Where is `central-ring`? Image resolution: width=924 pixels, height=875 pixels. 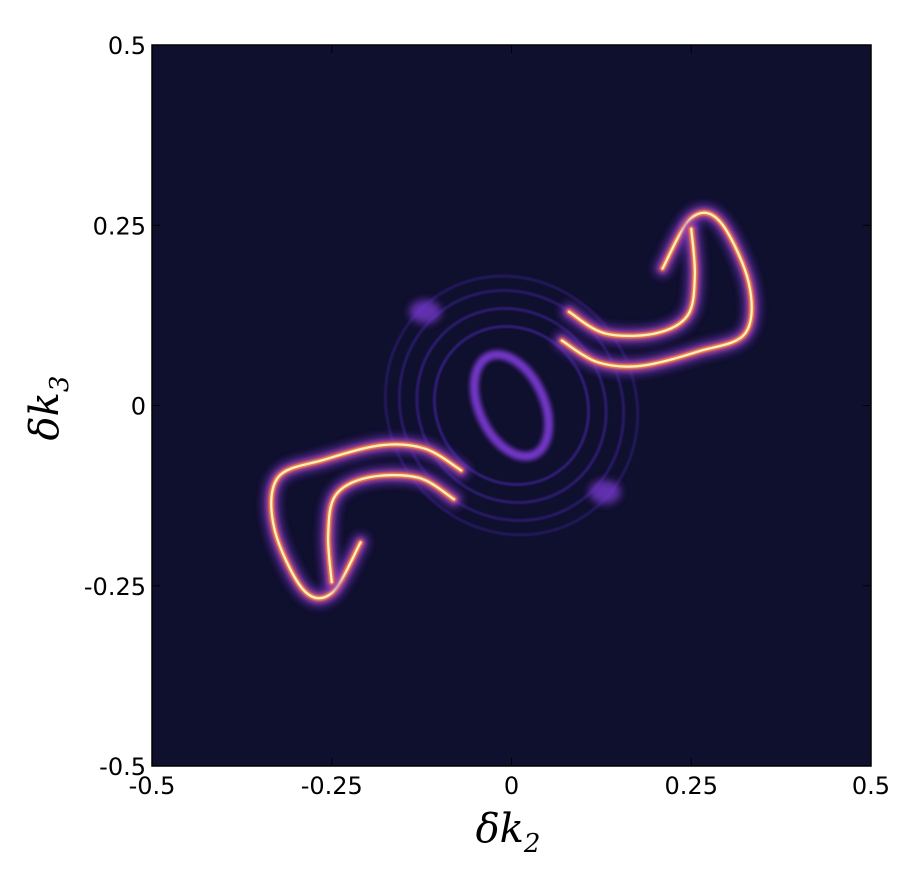
central-ring is located at coordinates (511, 405).